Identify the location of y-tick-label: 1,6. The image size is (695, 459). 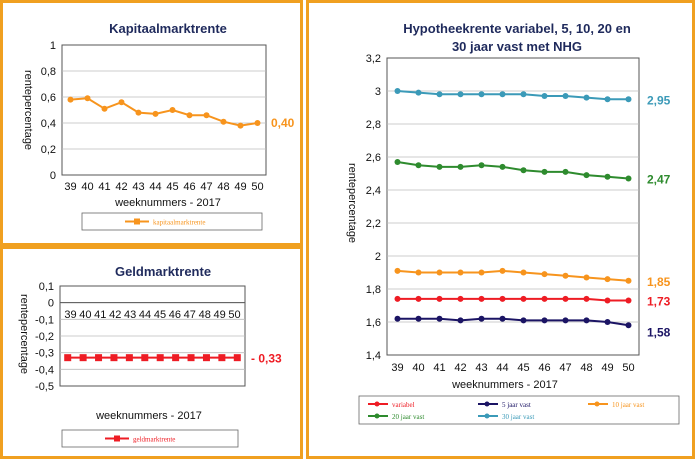
(373, 323).